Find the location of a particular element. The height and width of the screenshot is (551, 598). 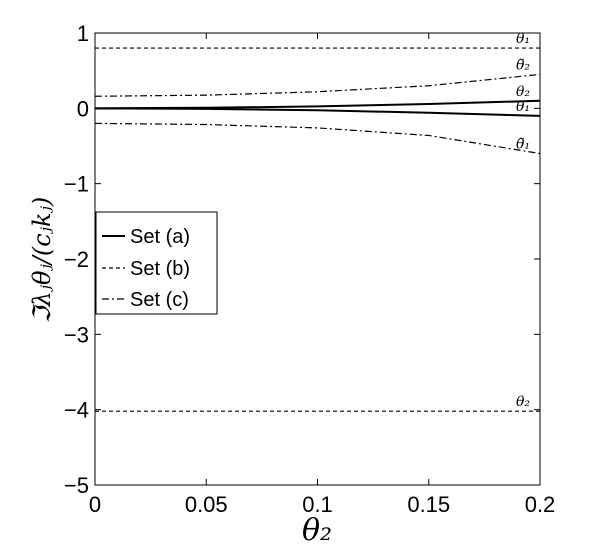

series-annotation: θ̃₂ is located at coordinates (523, 65).